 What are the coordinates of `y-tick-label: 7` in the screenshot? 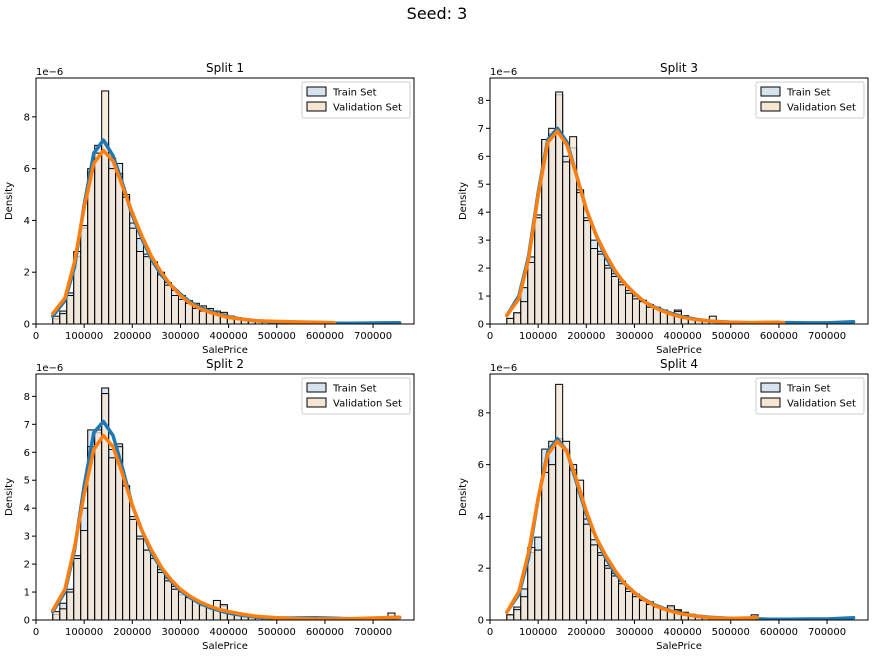 It's located at (481, 129).